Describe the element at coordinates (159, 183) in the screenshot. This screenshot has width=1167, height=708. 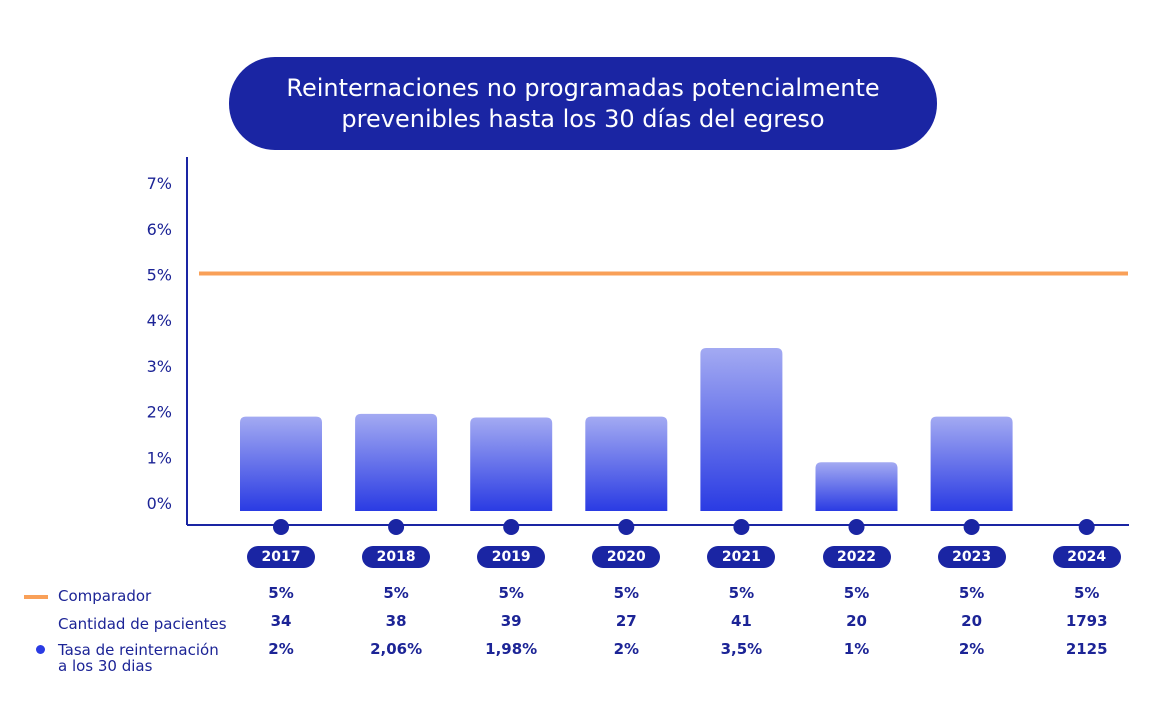
I see `y-tick-label: 7%` at that location.